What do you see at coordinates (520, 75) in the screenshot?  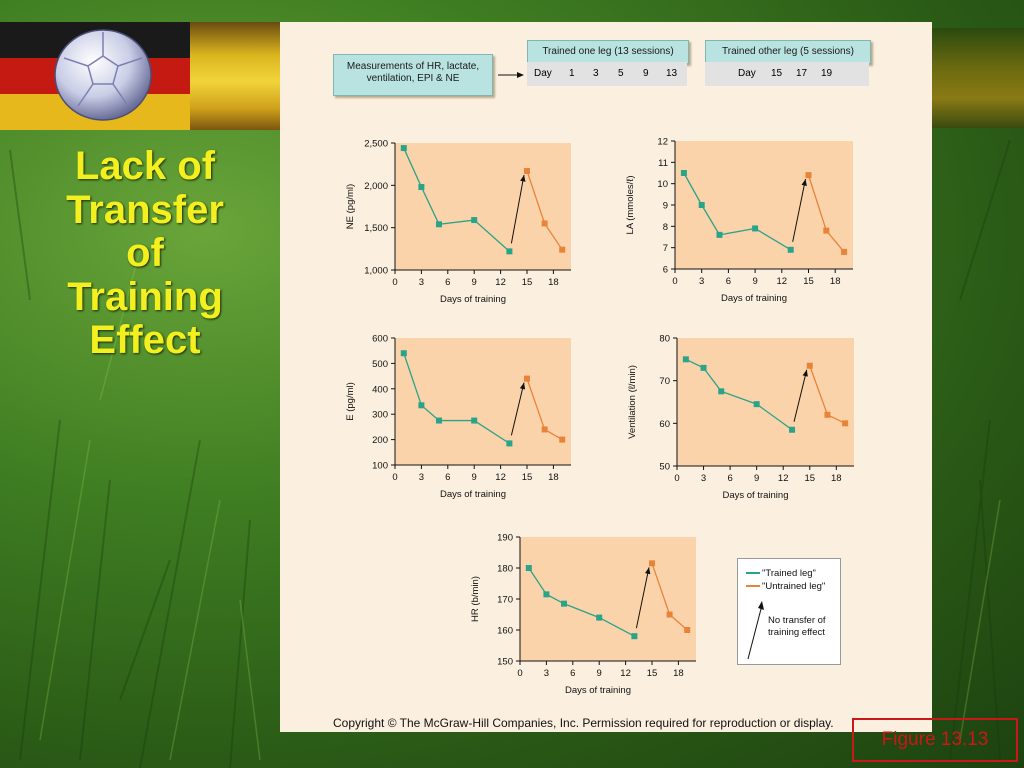 I see `header-arrowhead` at bounding box center [520, 75].